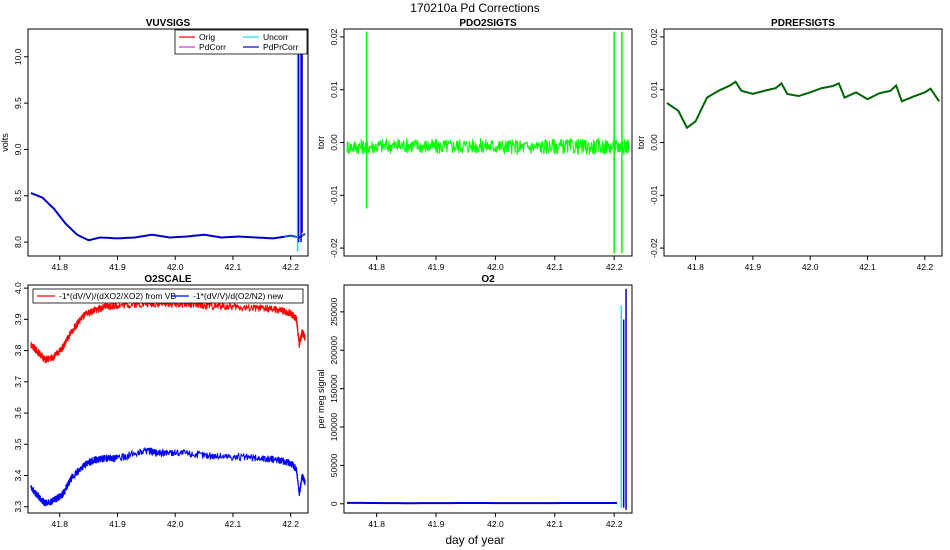  I want to click on o2scale-ytick-label-6: 3.9, so click(18, 319).